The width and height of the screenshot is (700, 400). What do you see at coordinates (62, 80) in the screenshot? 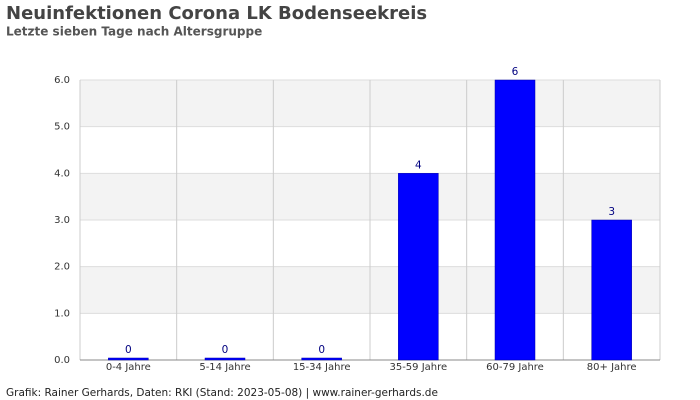
I see `y-tick-label: 6.0` at bounding box center [62, 80].